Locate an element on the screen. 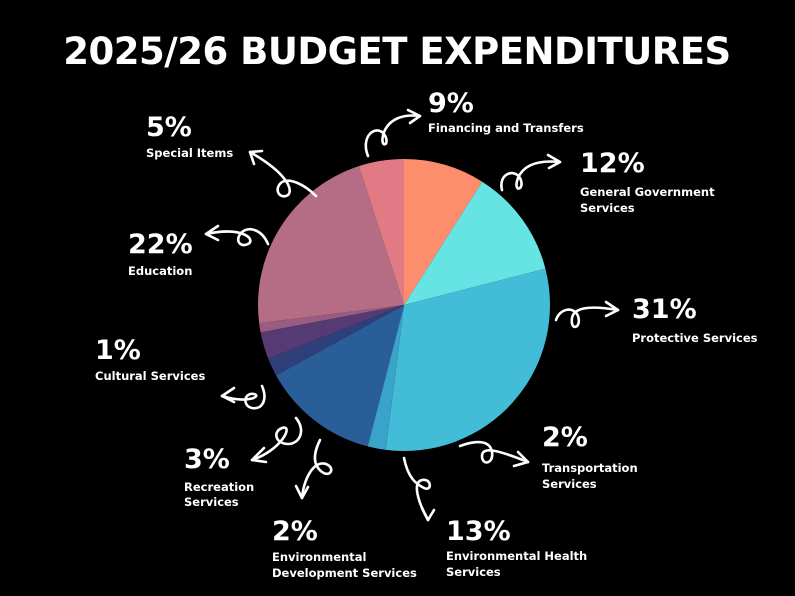  arrow-special-items is located at coordinates (283, 173).